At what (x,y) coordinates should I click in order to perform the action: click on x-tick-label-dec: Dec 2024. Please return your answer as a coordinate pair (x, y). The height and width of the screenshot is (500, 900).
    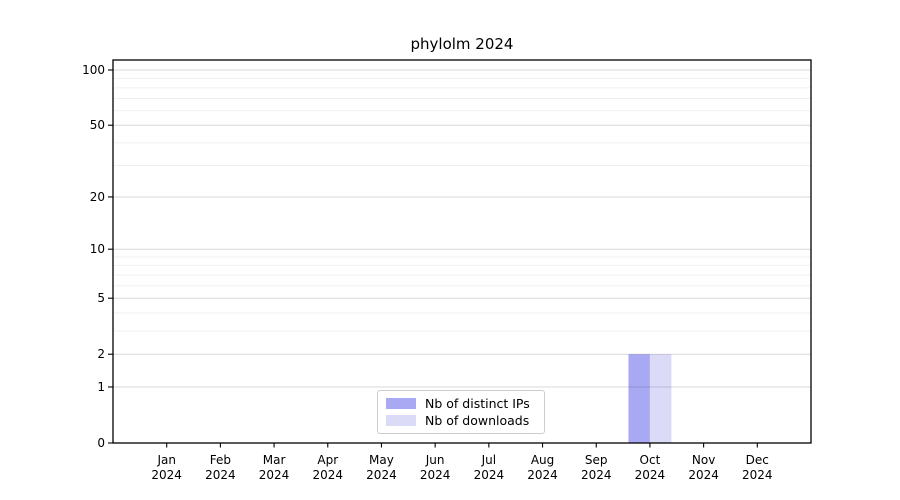
    Looking at the image, I should click on (757, 467).